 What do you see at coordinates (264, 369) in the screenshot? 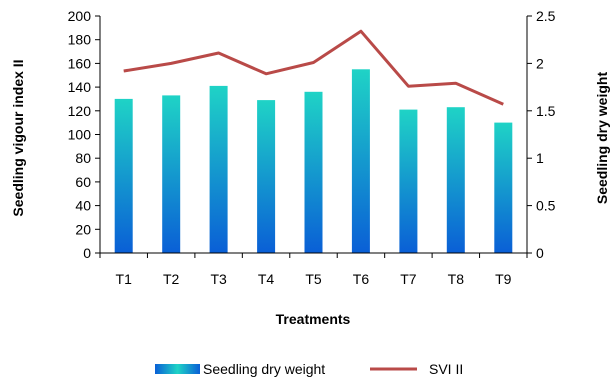
I see `legend-label-bar: Seedling dry weight` at bounding box center [264, 369].